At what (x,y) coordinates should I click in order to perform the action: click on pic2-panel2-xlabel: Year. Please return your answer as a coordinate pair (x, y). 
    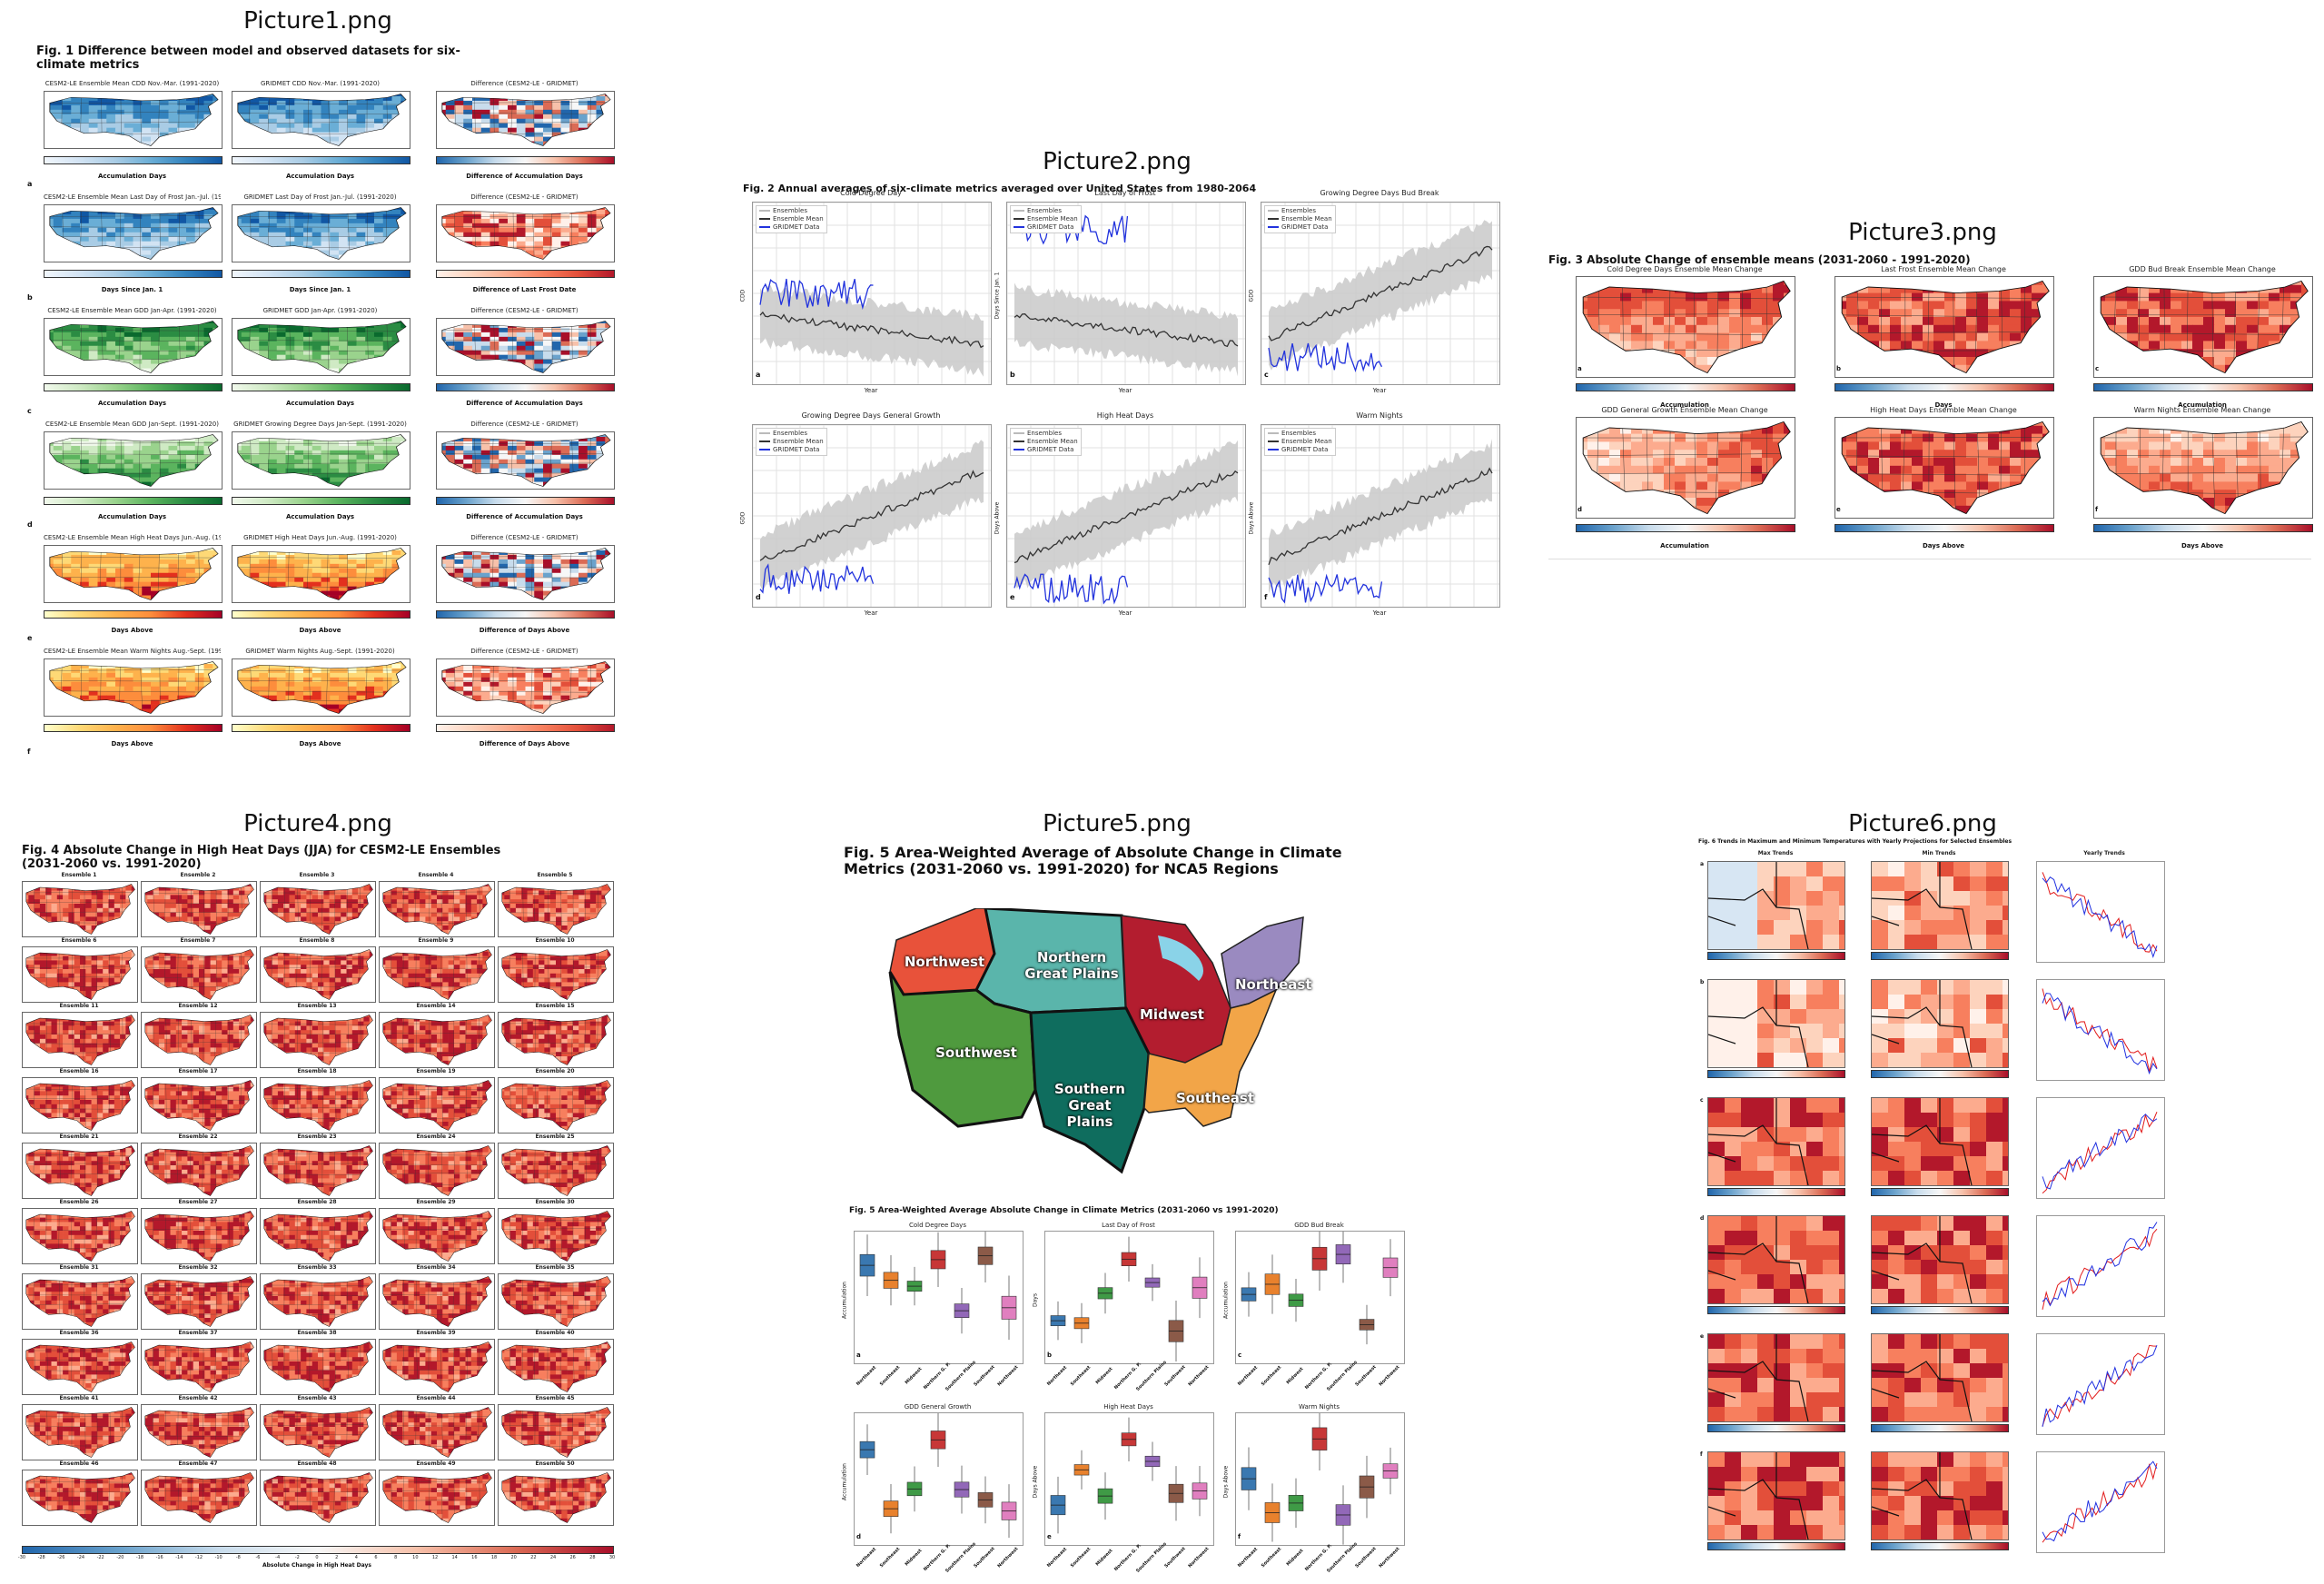
    Looking at the image, I should click on (1379, 390).